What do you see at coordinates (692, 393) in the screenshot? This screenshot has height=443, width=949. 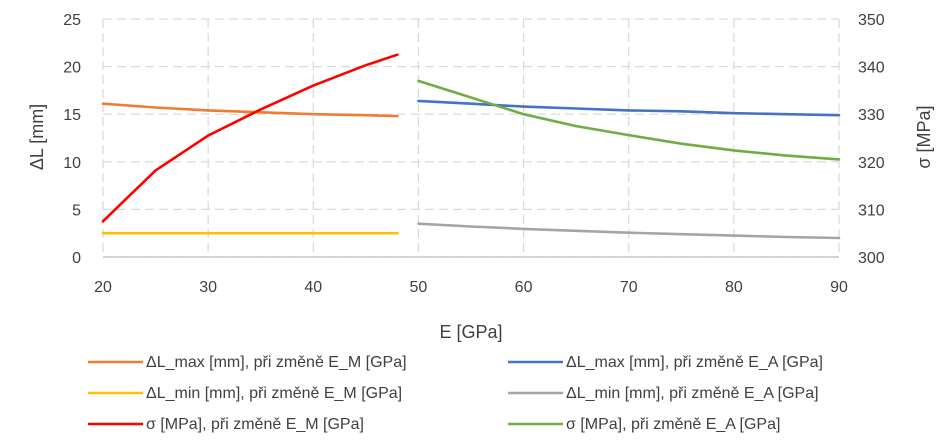 I see `legend-label: ΔL_min [mm], při změně E_A [GPa]` at bounding box center [692, 393].